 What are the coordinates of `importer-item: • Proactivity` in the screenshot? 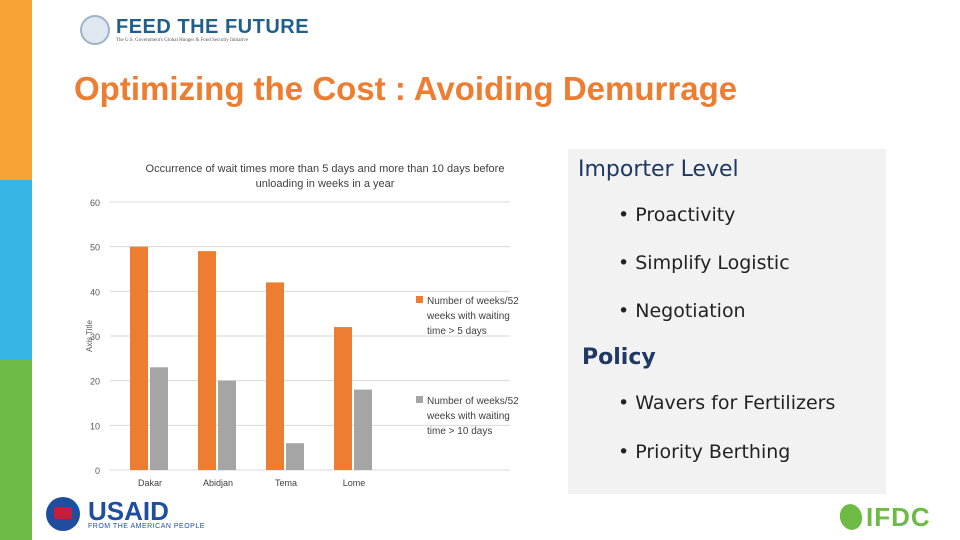 It's located at (677, 215).